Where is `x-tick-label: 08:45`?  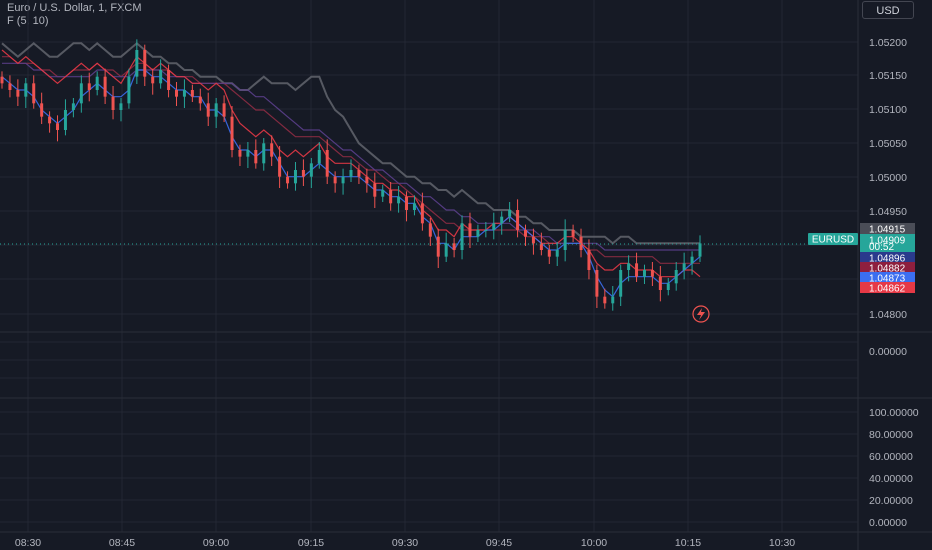
x-tick-label: 08:45 is located at coordinates (122, 543).